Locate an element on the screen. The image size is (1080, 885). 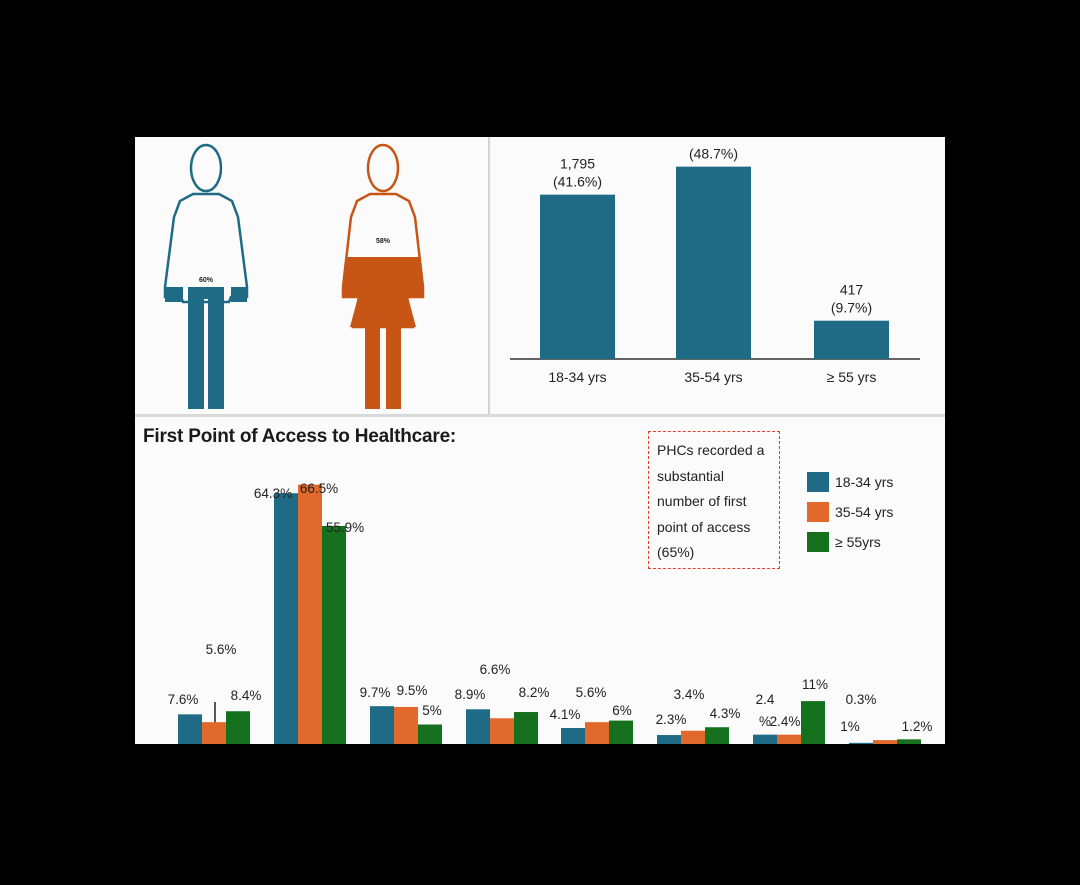
data-label: 7.6% is located at coordinates (183, 699).